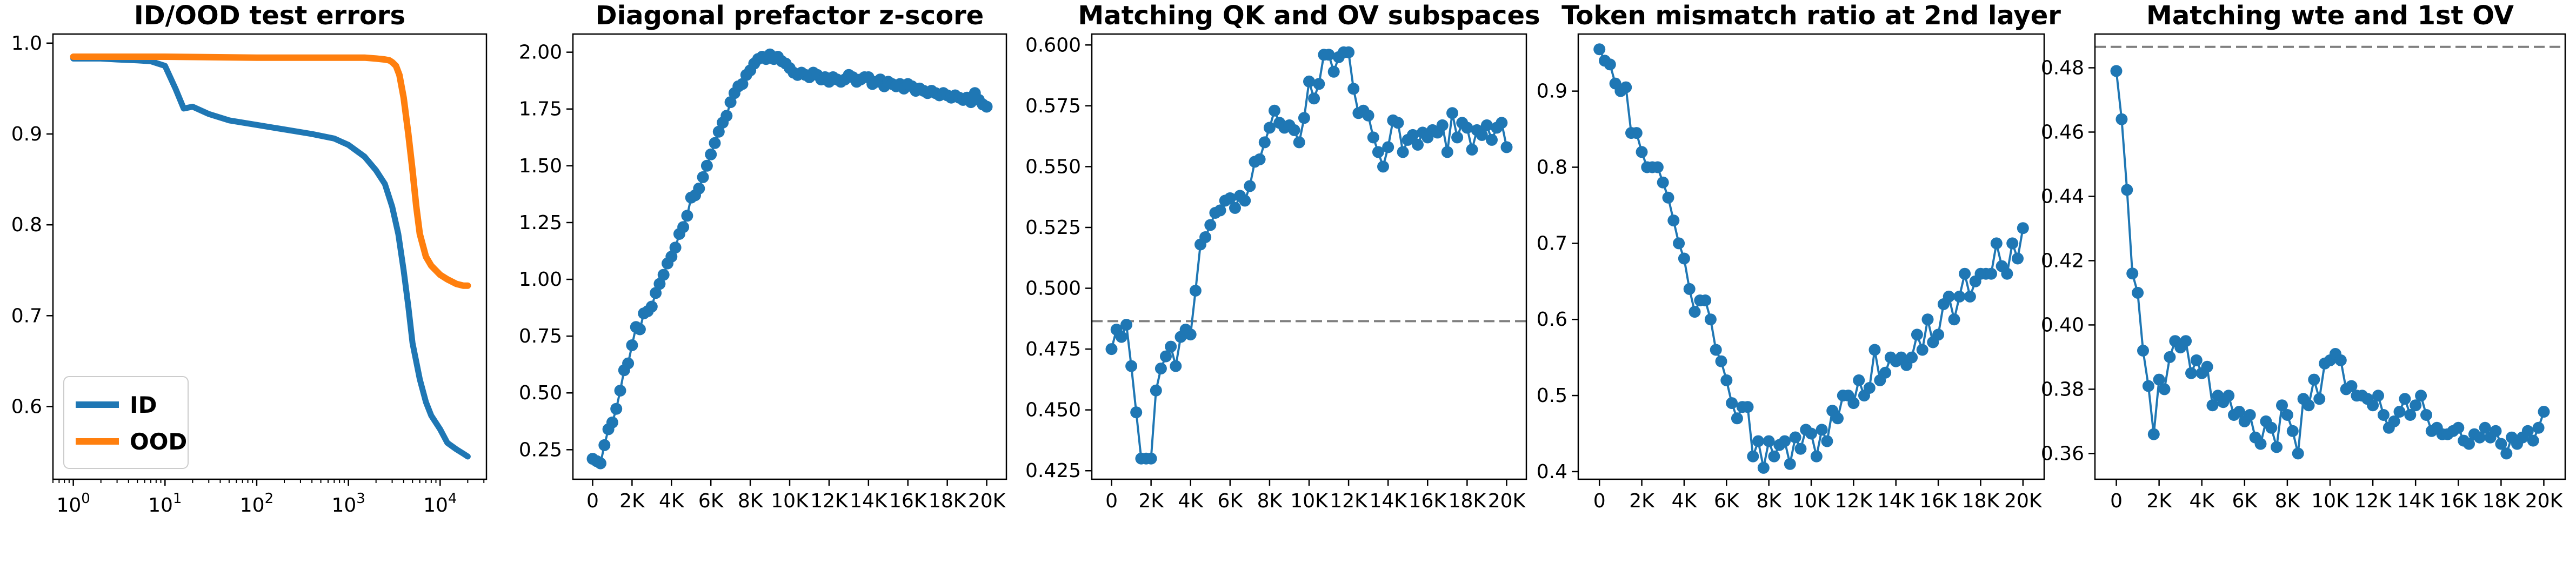 This screenshot has height=570, width=2576. Describe the element at coordinates (27, 316) in the screenshot. I see `y-tick-label: 0.7` at that location.